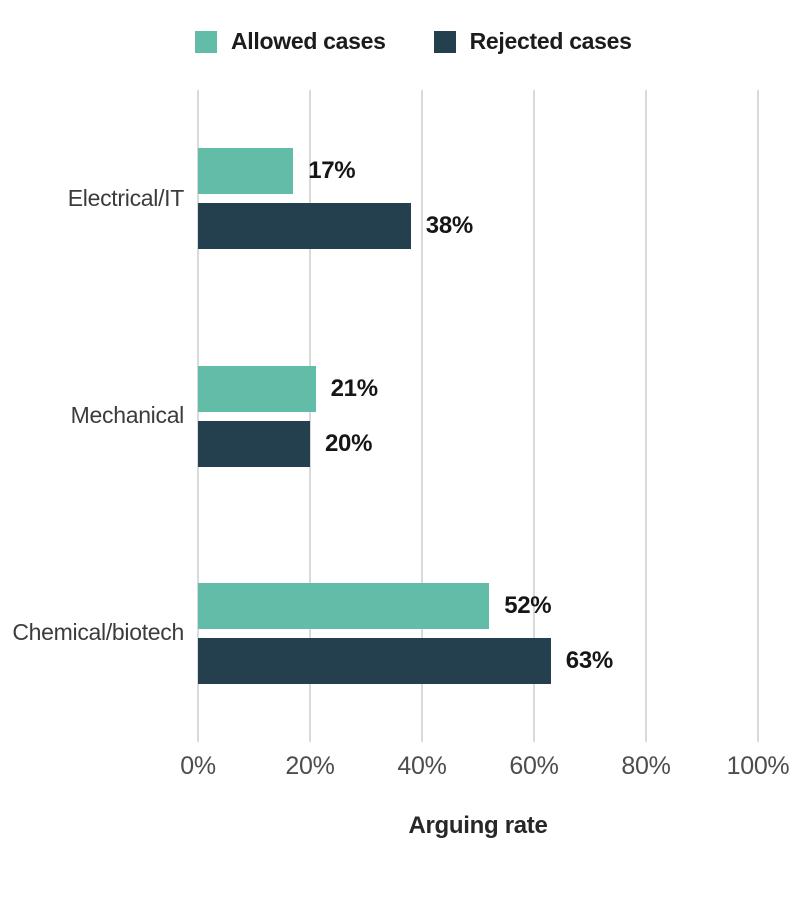 Image resolution: width=800 pixels, height=900 pixels. What do you see at coordinates (534, 766) in the screenshot?
I see `x-tick-label: 60%` at bounding box center [534, 766].